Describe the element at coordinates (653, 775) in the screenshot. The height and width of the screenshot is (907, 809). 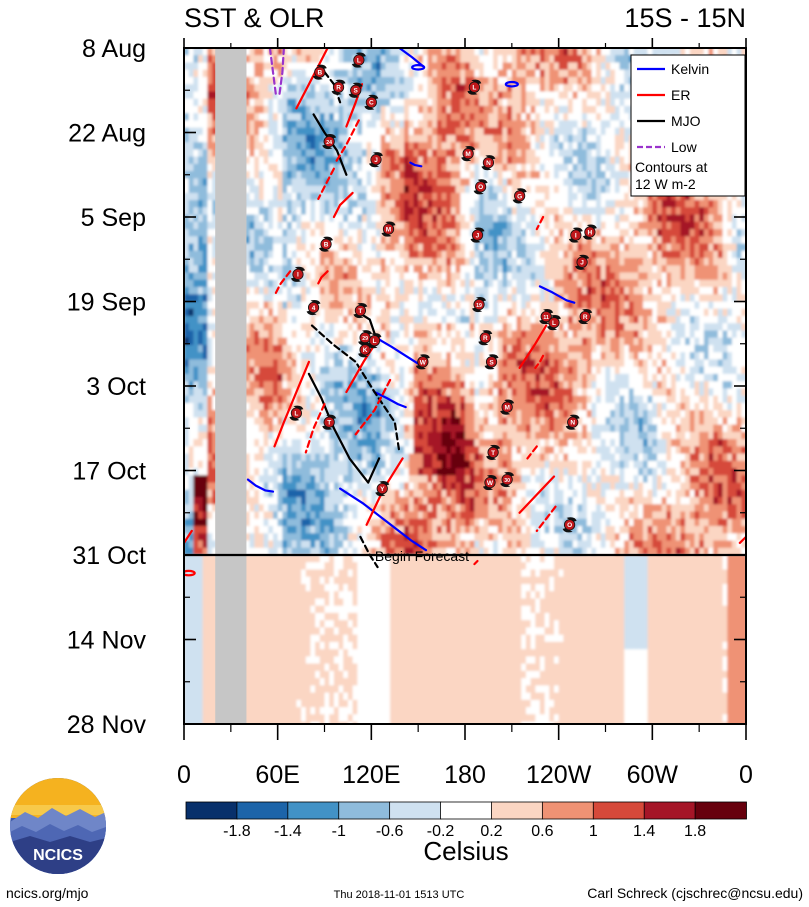
I see `x-tick-label: 60W` at that location.